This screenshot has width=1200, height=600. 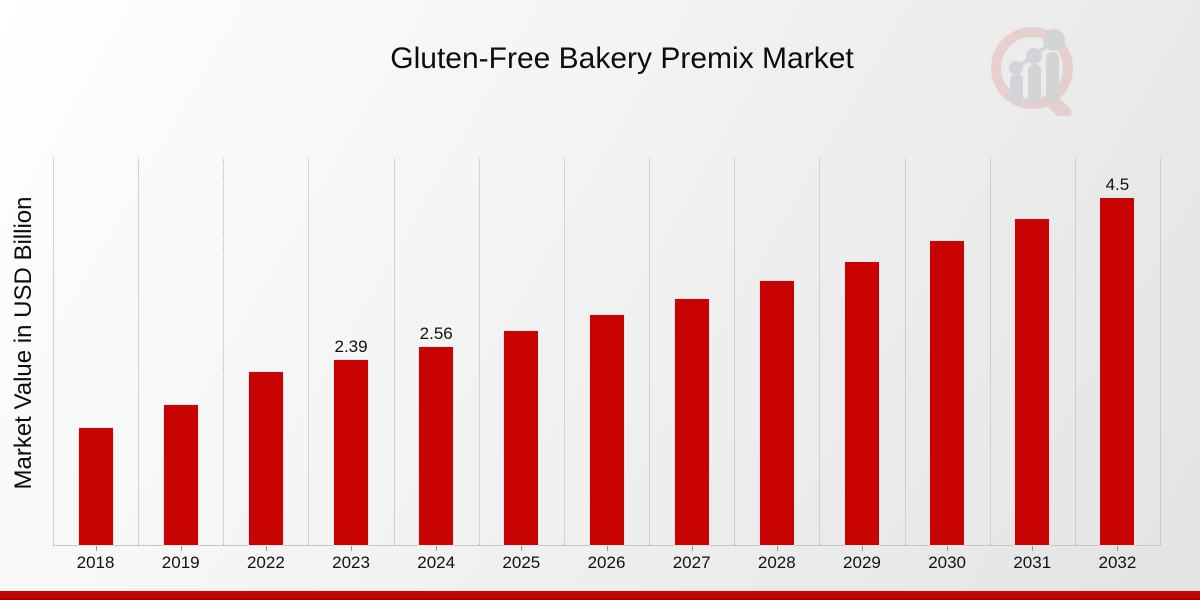 I want to click on bar-2027, so click(x=691, y=421).